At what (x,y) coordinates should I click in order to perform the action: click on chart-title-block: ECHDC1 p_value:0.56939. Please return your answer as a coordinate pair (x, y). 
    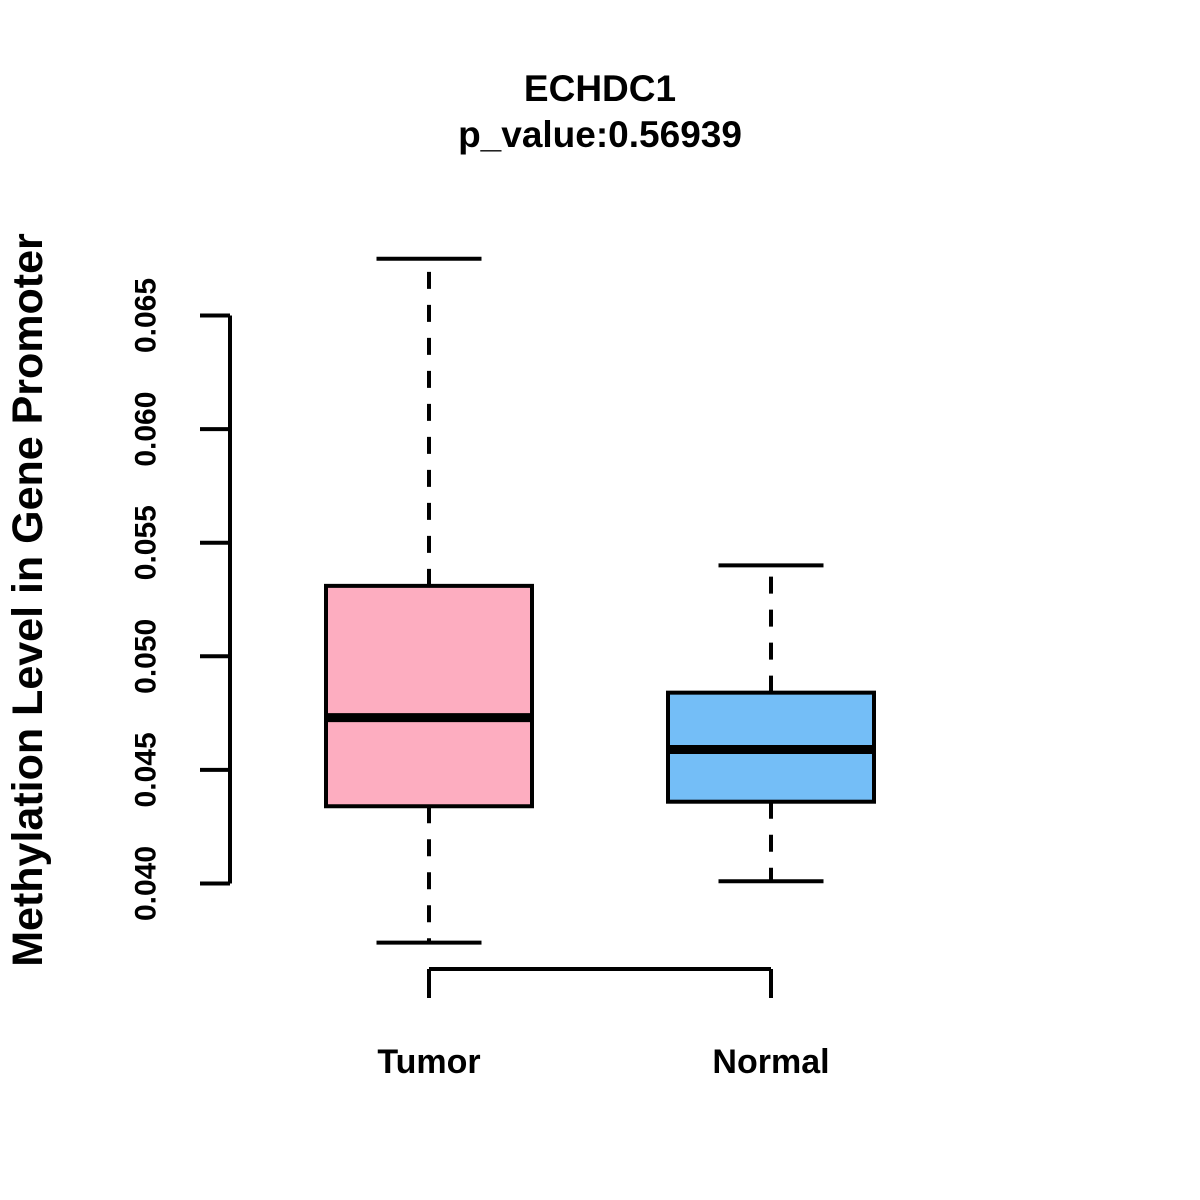
    Looking at the image, I should click on (600, 112).